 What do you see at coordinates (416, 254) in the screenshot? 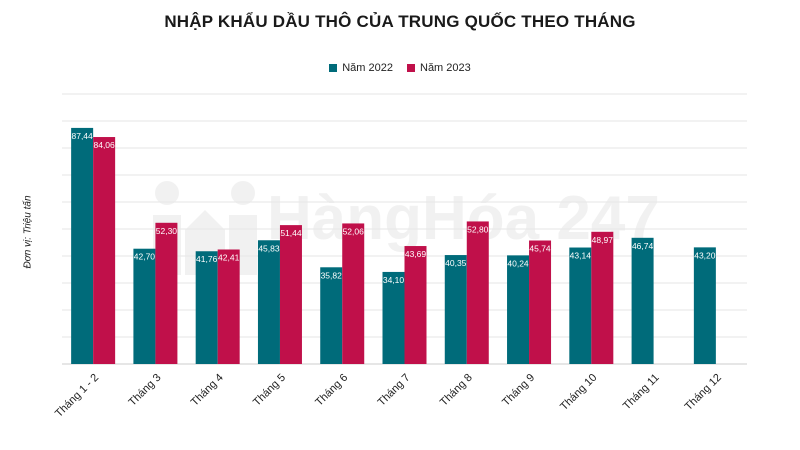
I see `data-label-2023: 43,69` at bounding box center [416, 254].